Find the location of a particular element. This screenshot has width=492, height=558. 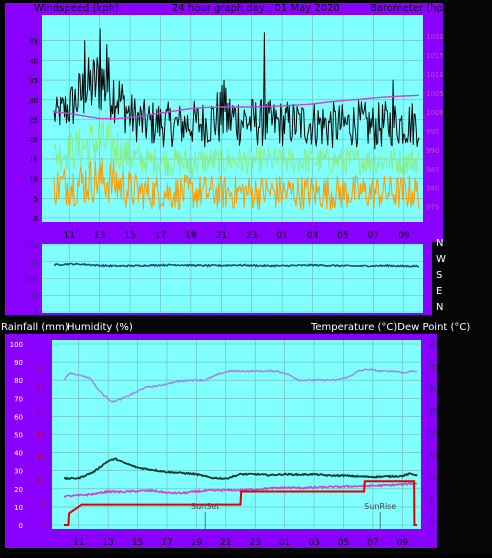

bottom-x-tick-label: 11 is located at coordinates (78, 543).